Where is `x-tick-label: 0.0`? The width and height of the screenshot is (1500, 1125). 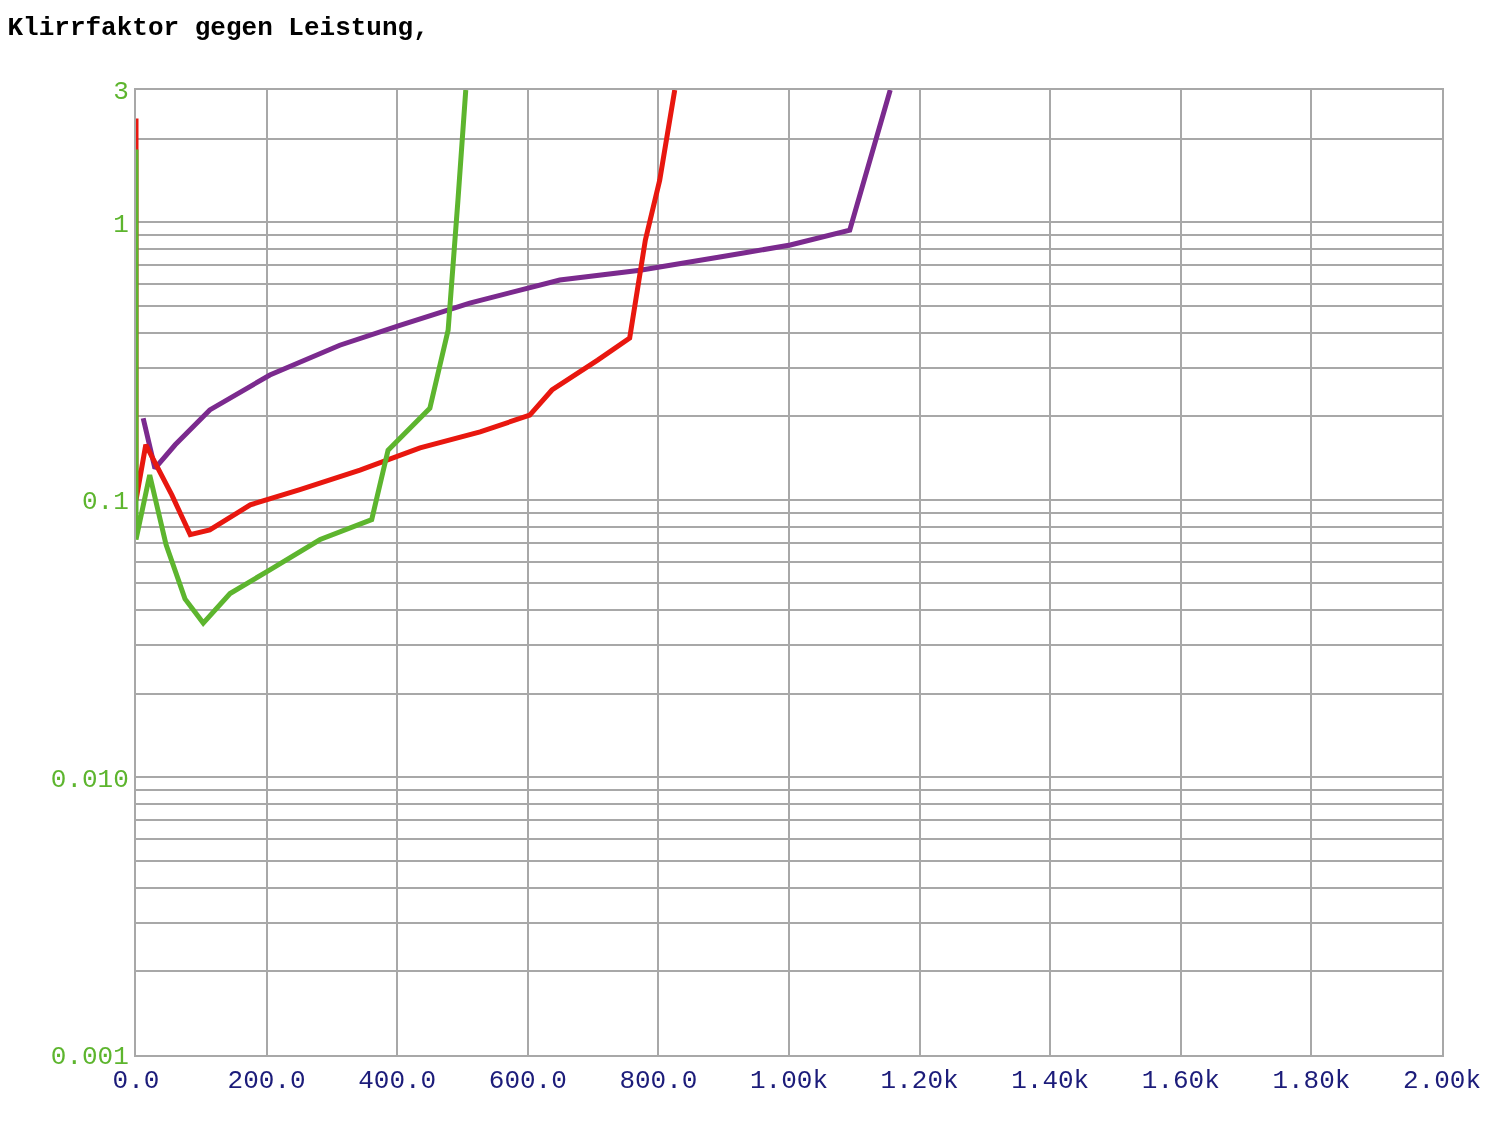 x-tick-label: 0.0 is located at coordinates (136, 1081).